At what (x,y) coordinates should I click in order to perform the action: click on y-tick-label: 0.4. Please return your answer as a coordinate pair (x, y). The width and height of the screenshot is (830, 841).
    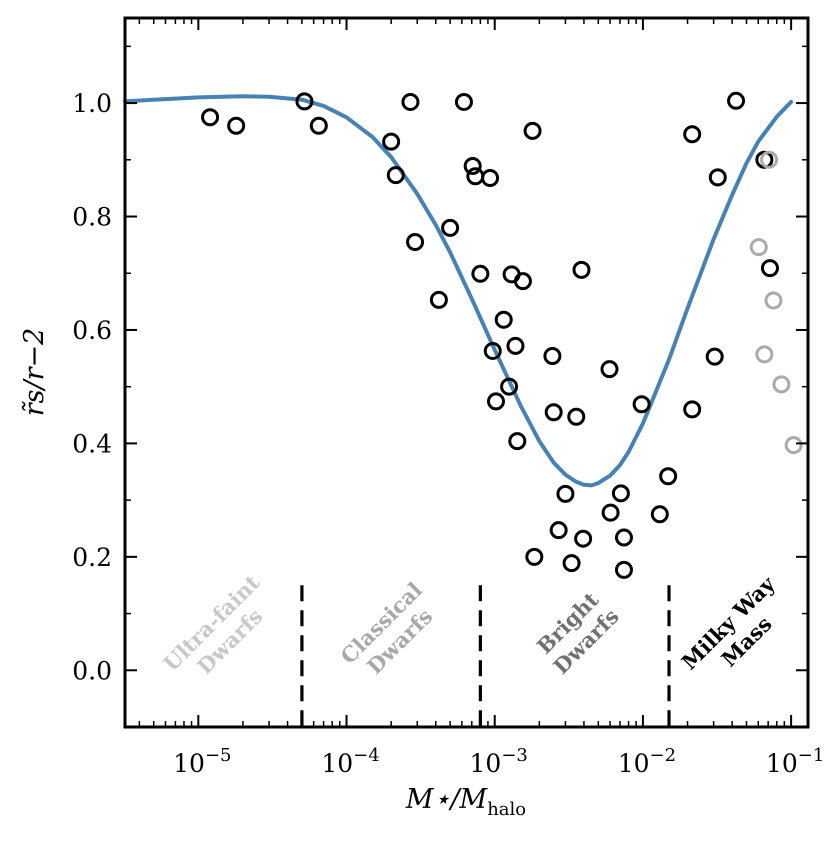
    Looking at the image, I should click on (92, 443).